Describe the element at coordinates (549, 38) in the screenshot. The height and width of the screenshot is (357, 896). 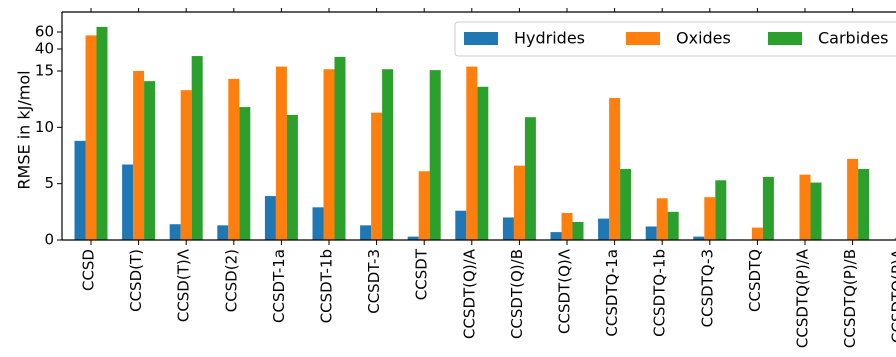
I see `legend-label-hydrides: Hydrides` at that location.